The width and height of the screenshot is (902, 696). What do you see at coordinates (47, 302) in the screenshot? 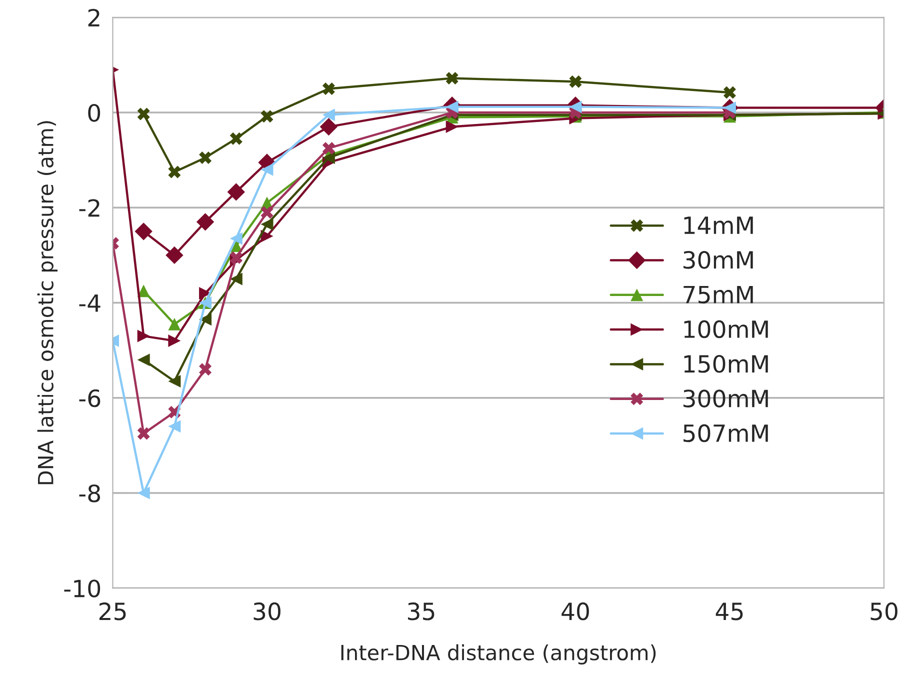
I see `y-axis-title: DNA lattice osmotic pressure (atm)` at bounding box center [47, 302].